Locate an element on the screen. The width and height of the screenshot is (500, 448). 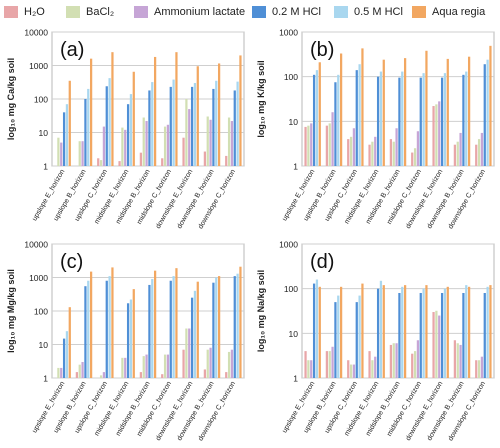
panel-a-bar-0-2-m-hcl-upslope-b-horizon is located at coordinates (85, 132).